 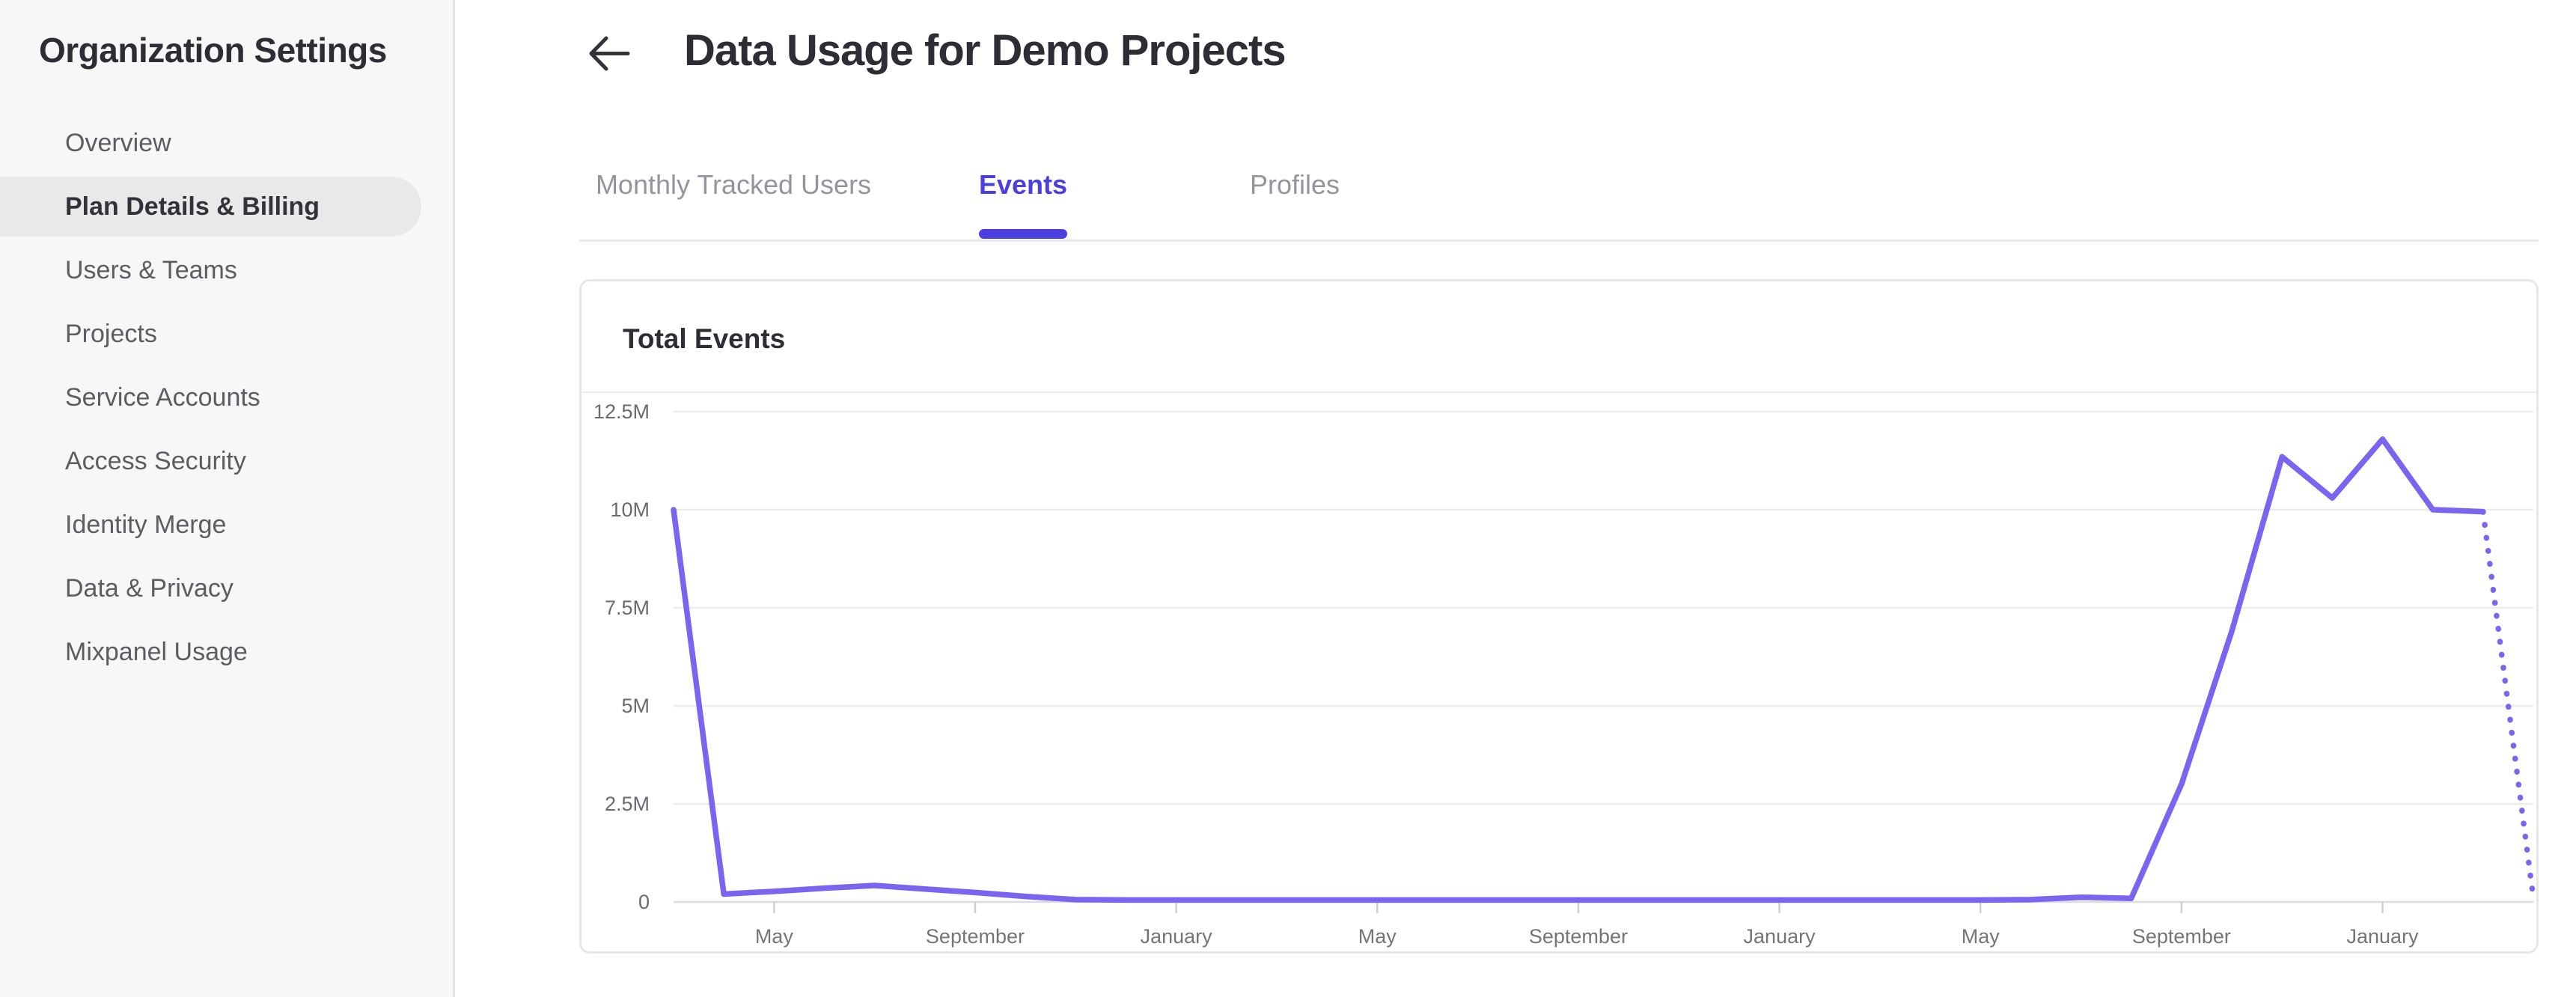 I want to click on card-header-divider, so click(x=1559, y=392).